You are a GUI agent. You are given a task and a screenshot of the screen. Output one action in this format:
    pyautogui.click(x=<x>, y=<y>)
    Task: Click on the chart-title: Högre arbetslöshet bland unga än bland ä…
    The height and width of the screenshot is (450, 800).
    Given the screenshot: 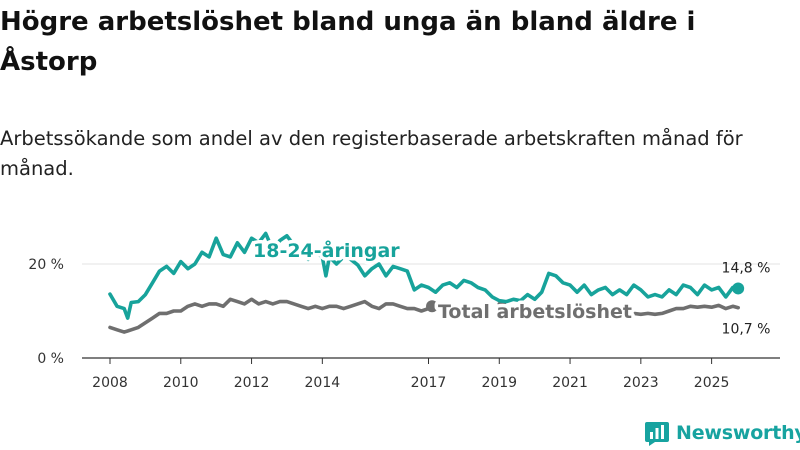 What is the action you would take?
    pyautogui.click(x=348, y=42)
    